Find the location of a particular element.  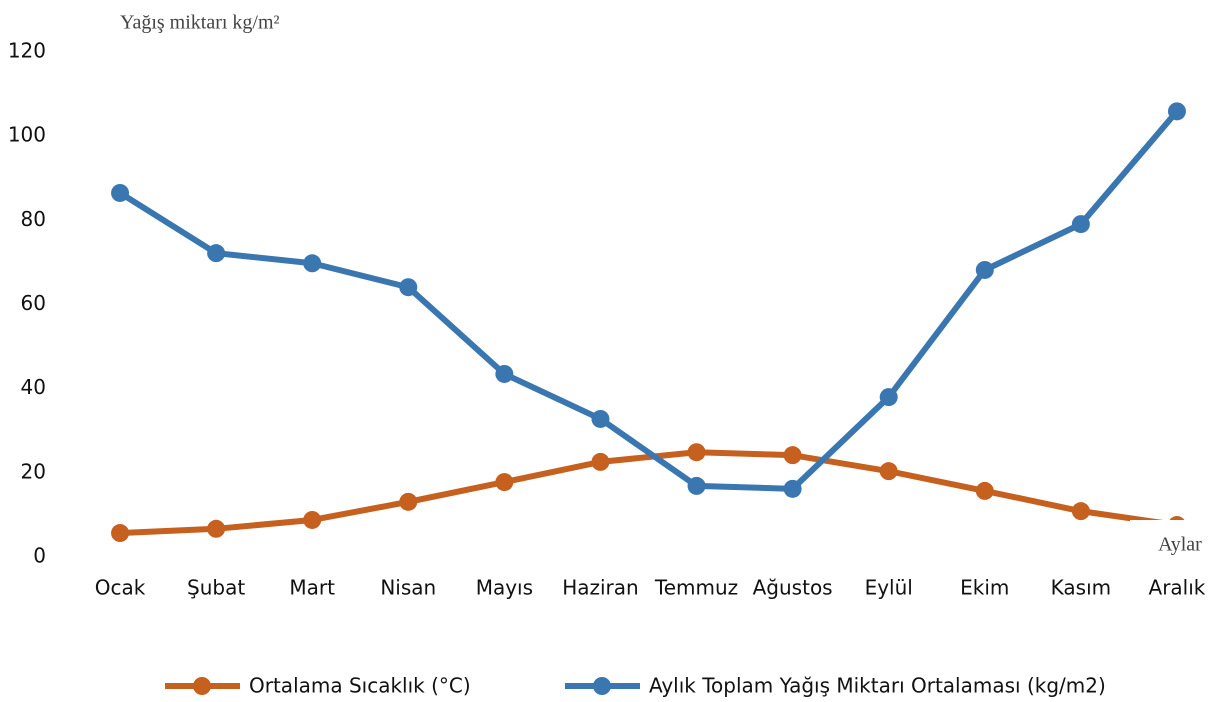

x-tick-label: Kasım is located at coordinates (1081, 588).